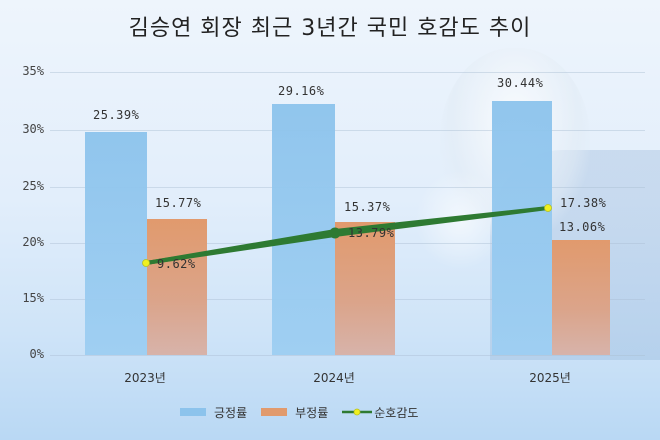 The width and height of the screenshot is (660, 440). Describe the element at coordinates (330, 28) in the screenshot. I see `chart-title: 김승연 회장 최근 3년간 국민 호감도 추이` at that location.